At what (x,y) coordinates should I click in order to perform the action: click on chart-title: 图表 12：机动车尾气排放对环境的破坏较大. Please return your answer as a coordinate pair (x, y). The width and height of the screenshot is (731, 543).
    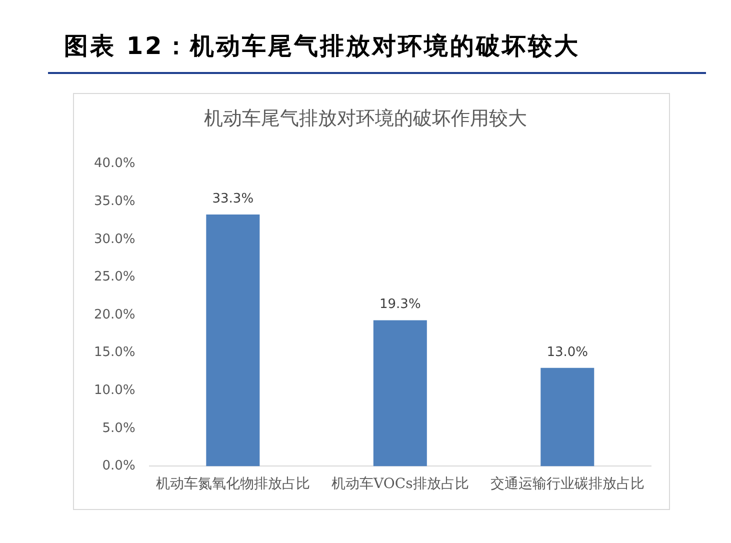
    Looking at the image, I should click on (322, 46).